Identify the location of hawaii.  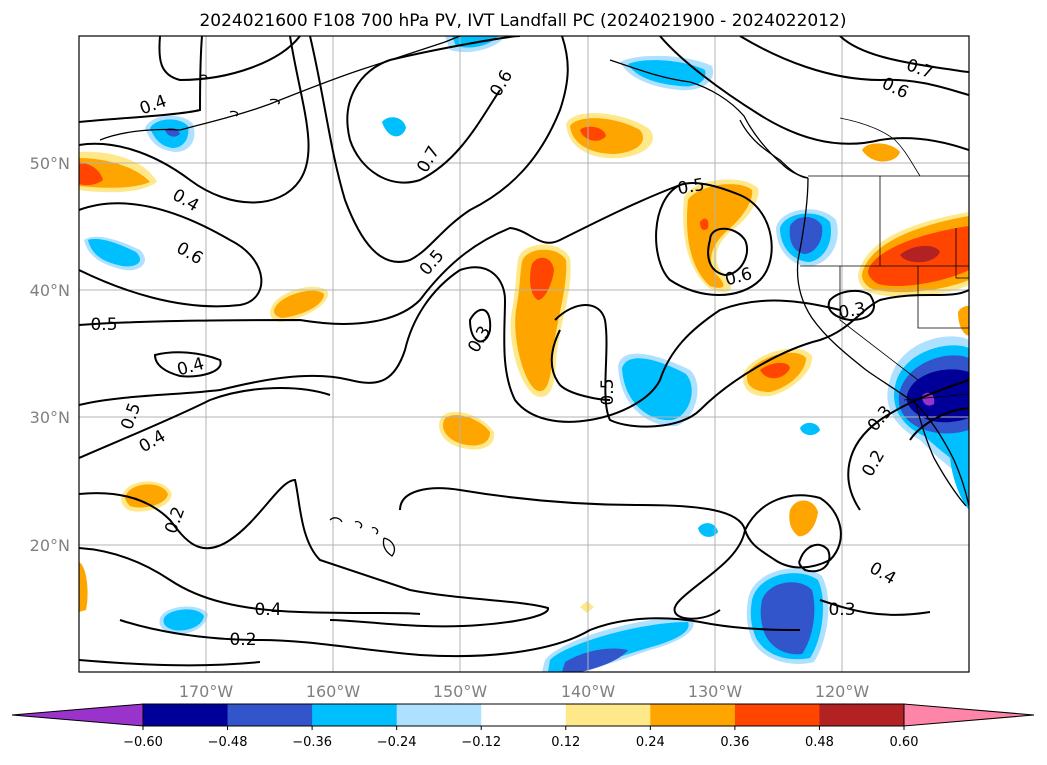
(362, 537).